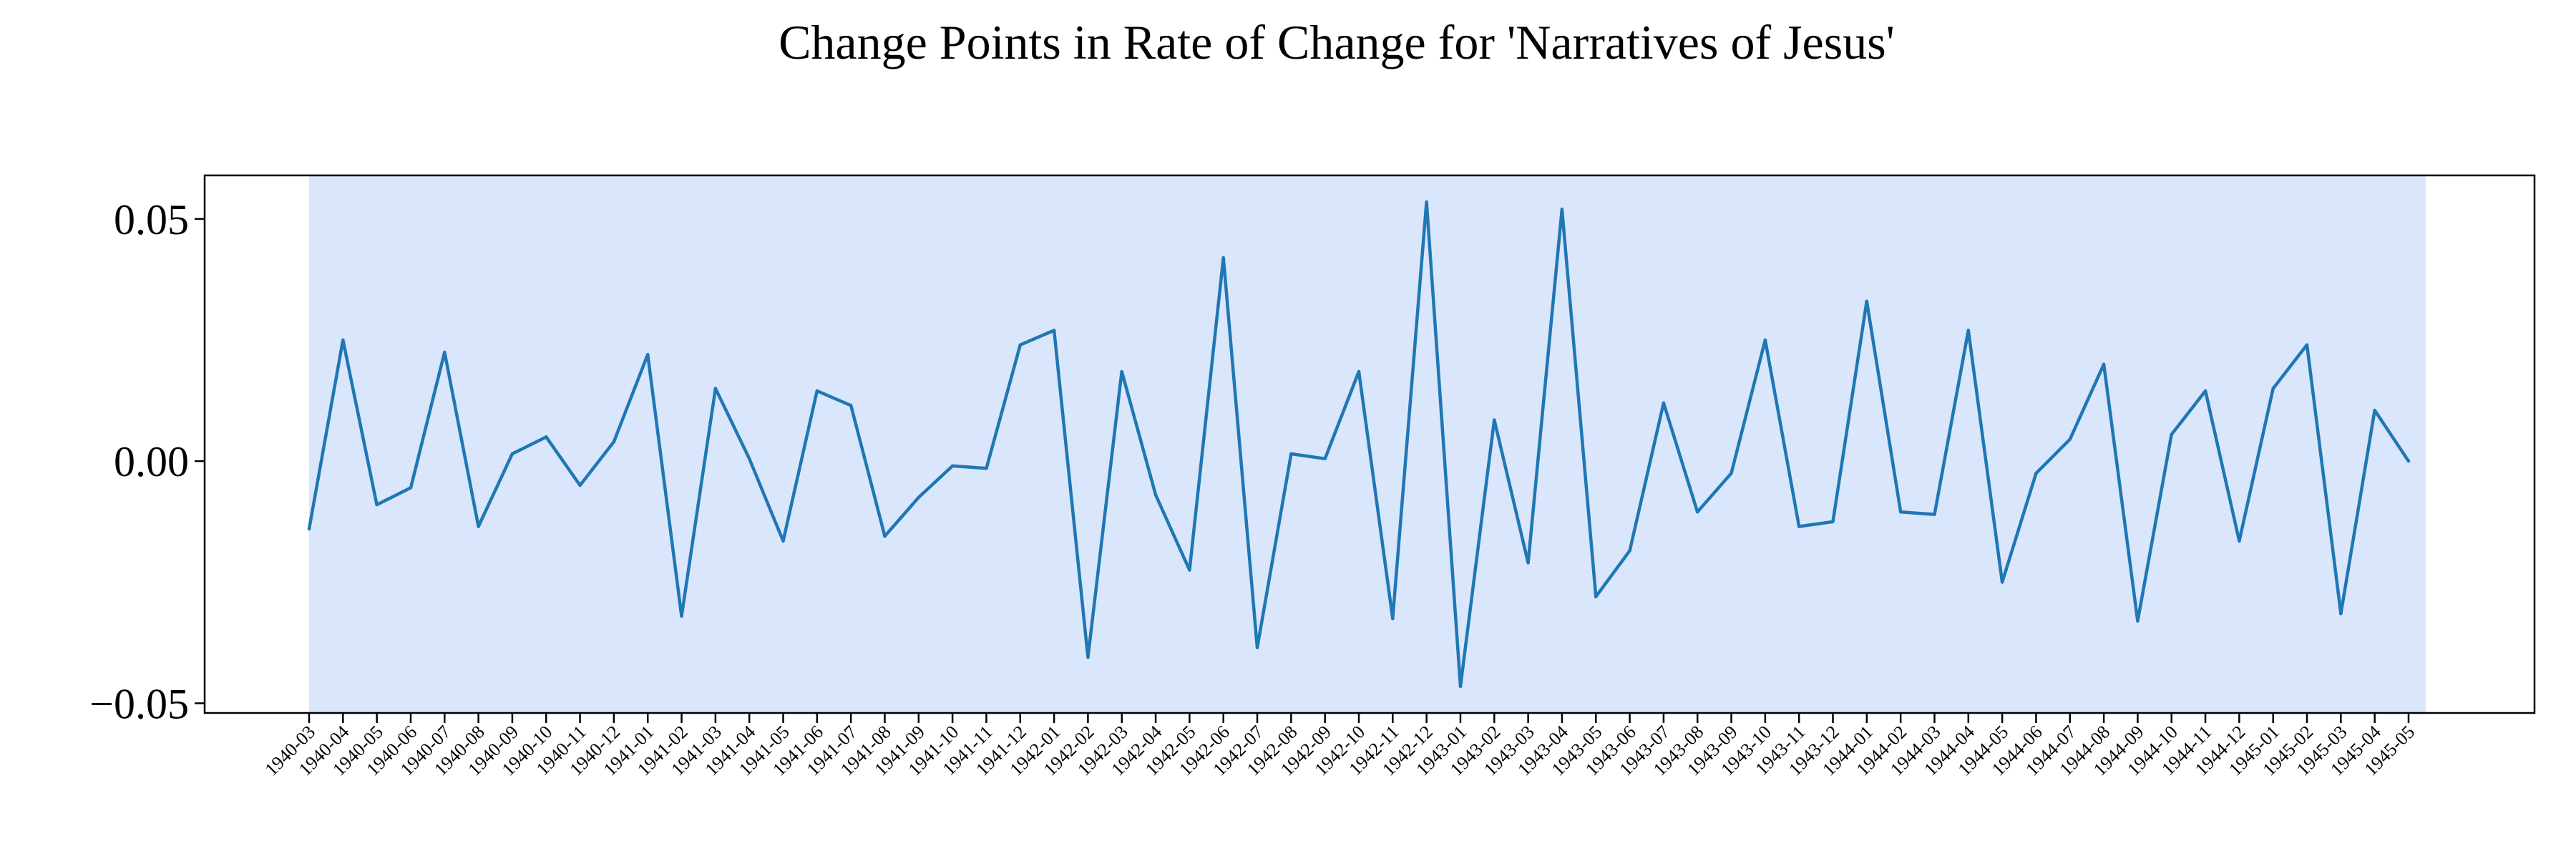 Image resolution: width=2576 pixels, height=859 pixels. I want to click on y-tick-label: −0.05, so click(139, 703).